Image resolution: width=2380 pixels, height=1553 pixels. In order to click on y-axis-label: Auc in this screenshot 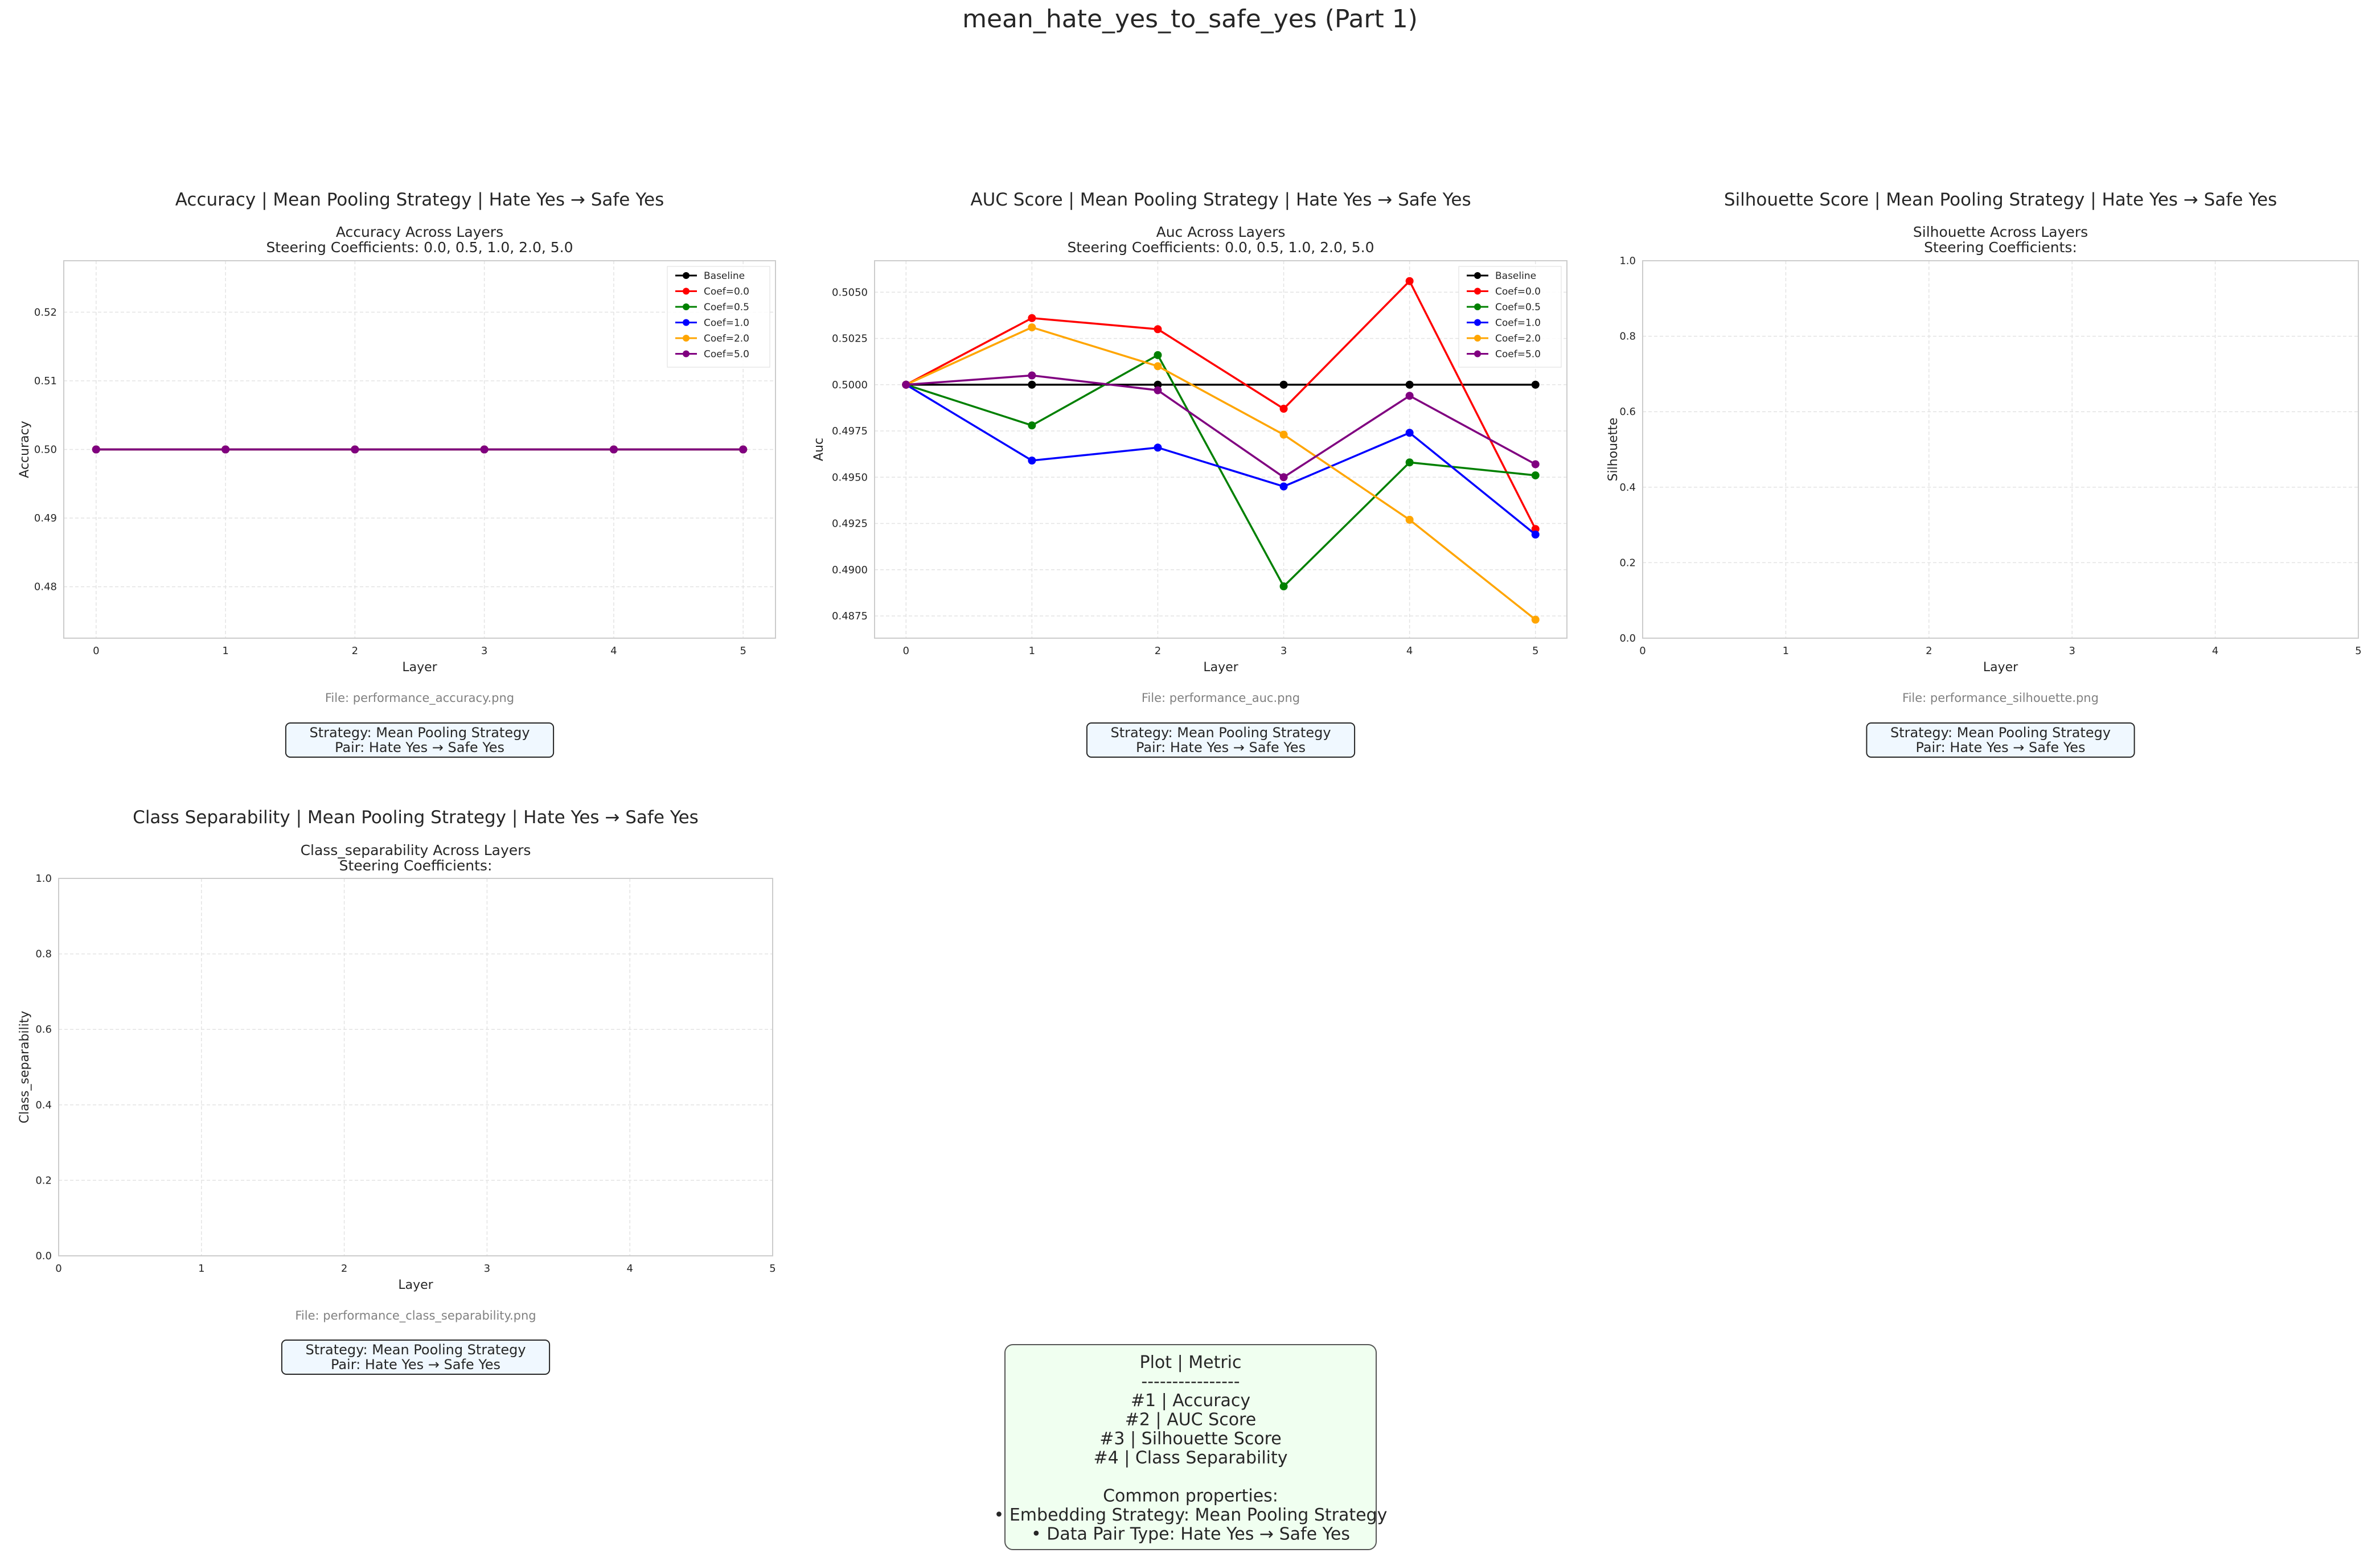, I will do `click(819, 450)`.